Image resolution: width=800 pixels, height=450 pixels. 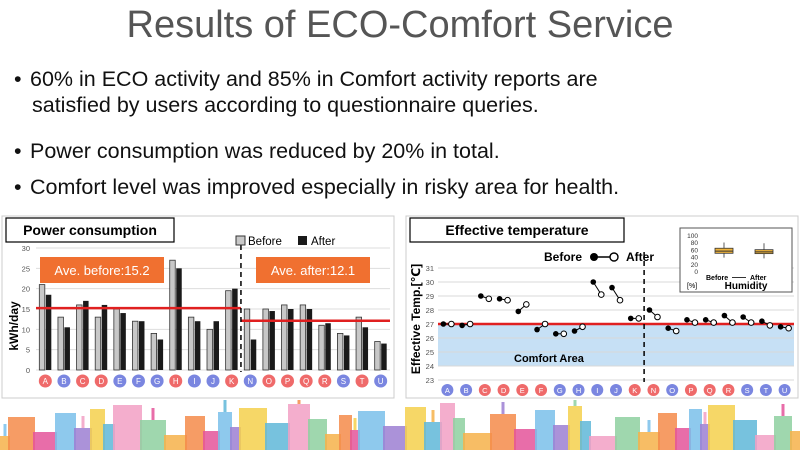 I want to click on y-tick-labels: 23 24 25 26 27 28 29 30 31, so click(x=430, y=324).